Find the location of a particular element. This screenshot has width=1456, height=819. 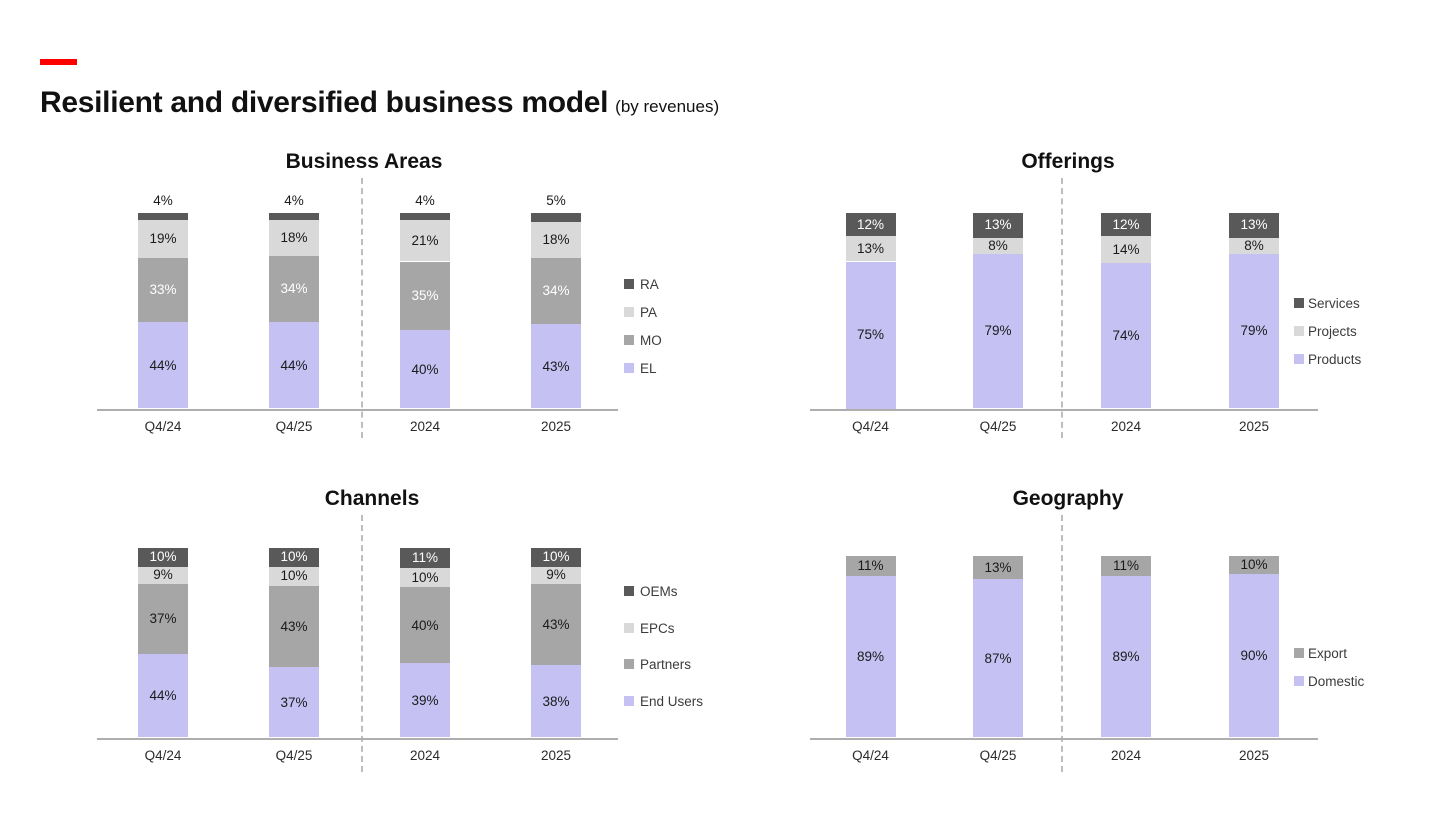

legend-swatch-domestic is located at coordinates (1299, 681).